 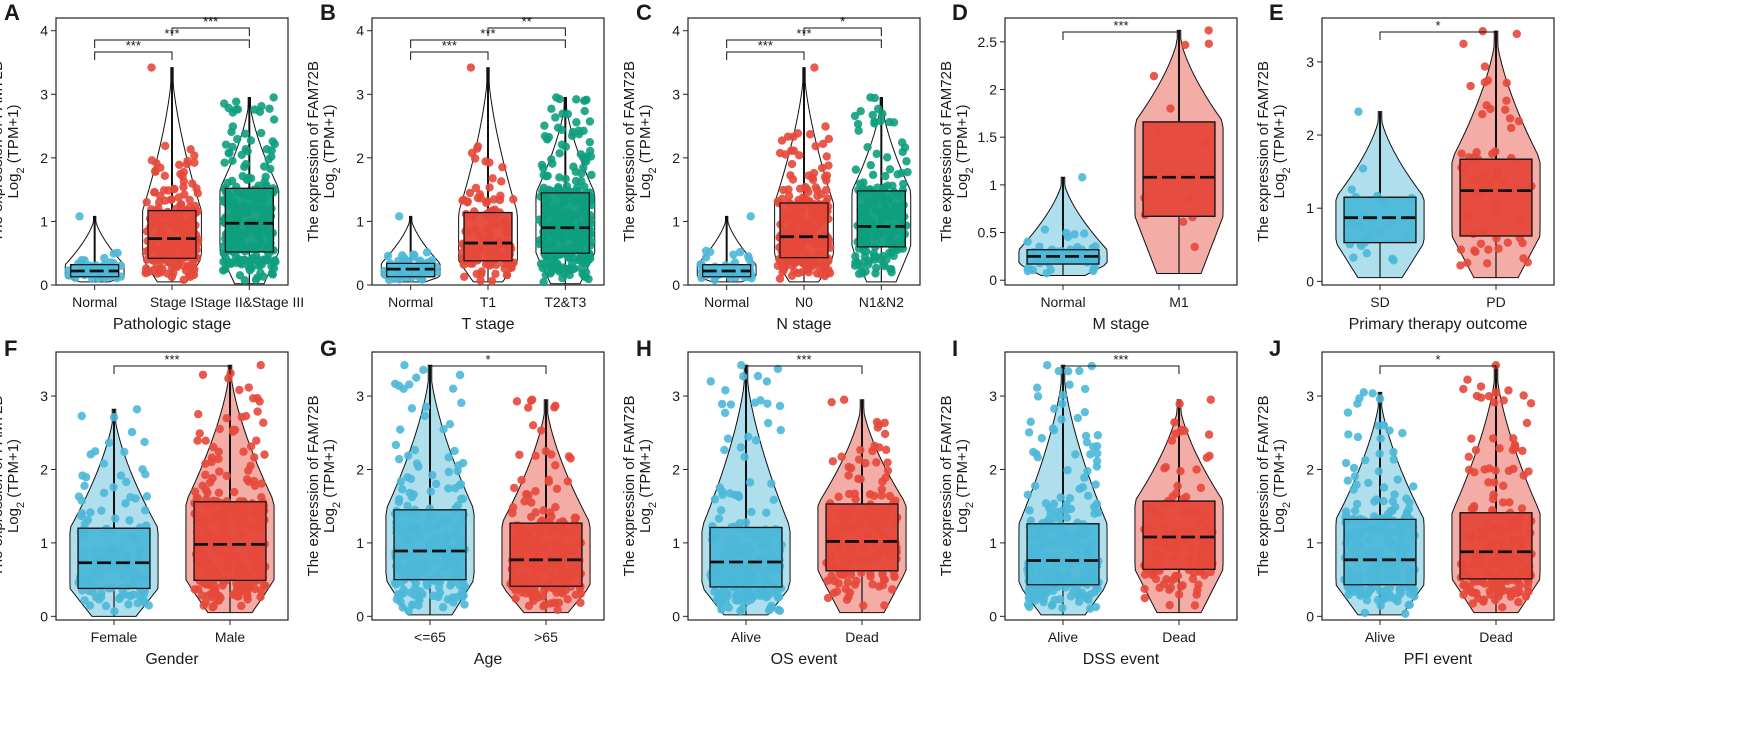 What do you see at coordinates (329, 186) in the screenshot?
I see `ylab-log: Log` at bounding box center [329, 186].